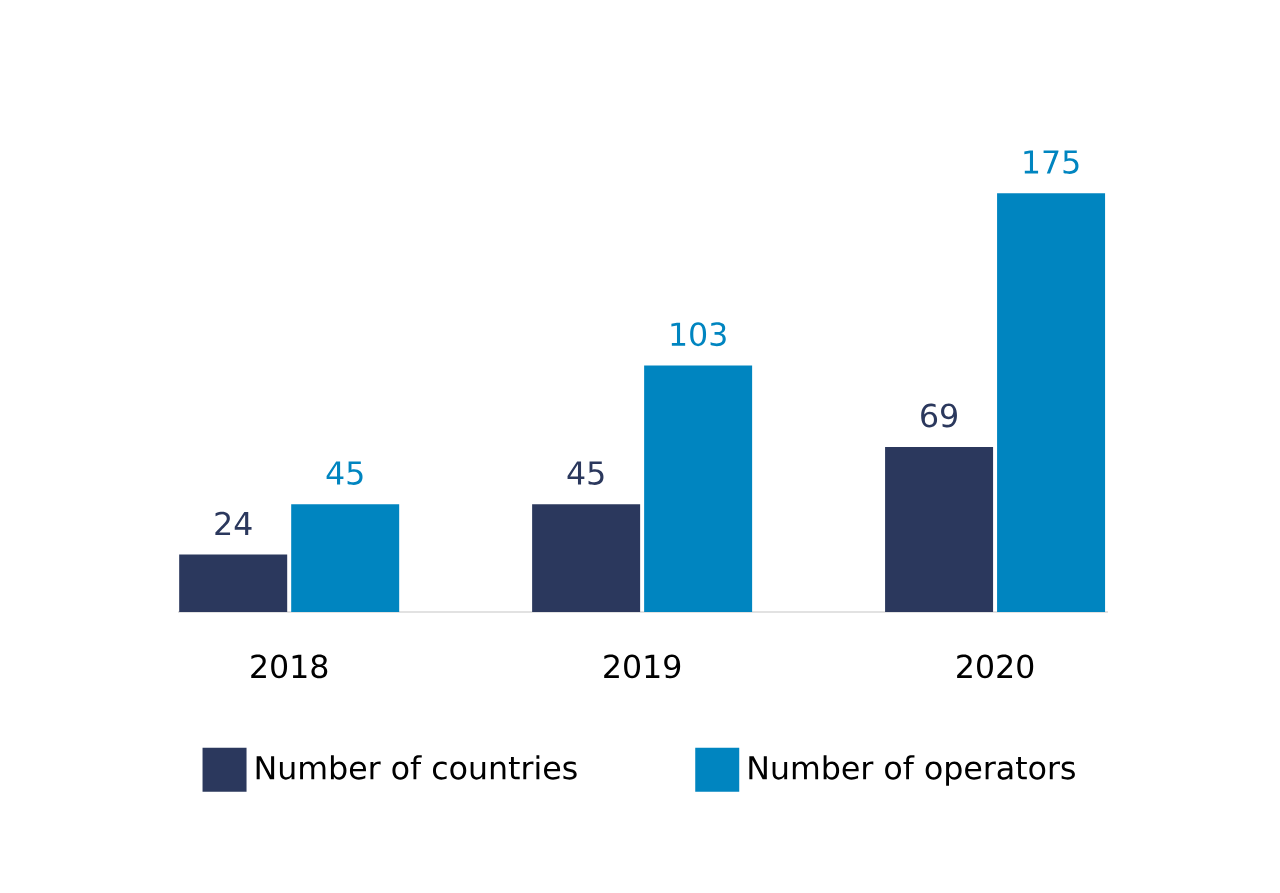 This screenshot has width=1280, height=893. What do you see at coordinates (233, 523) in the screenshot?
I see `data-label: 24` at bounding box center [233, 523].